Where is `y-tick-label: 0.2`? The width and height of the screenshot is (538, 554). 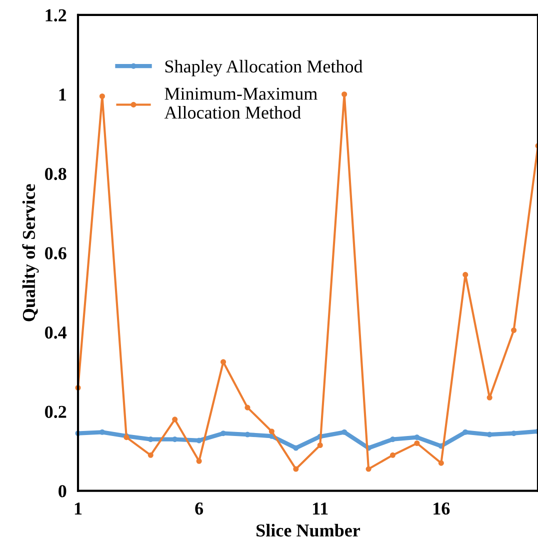 y-tick-label: 0.2 is located at coordinates (55, 412).